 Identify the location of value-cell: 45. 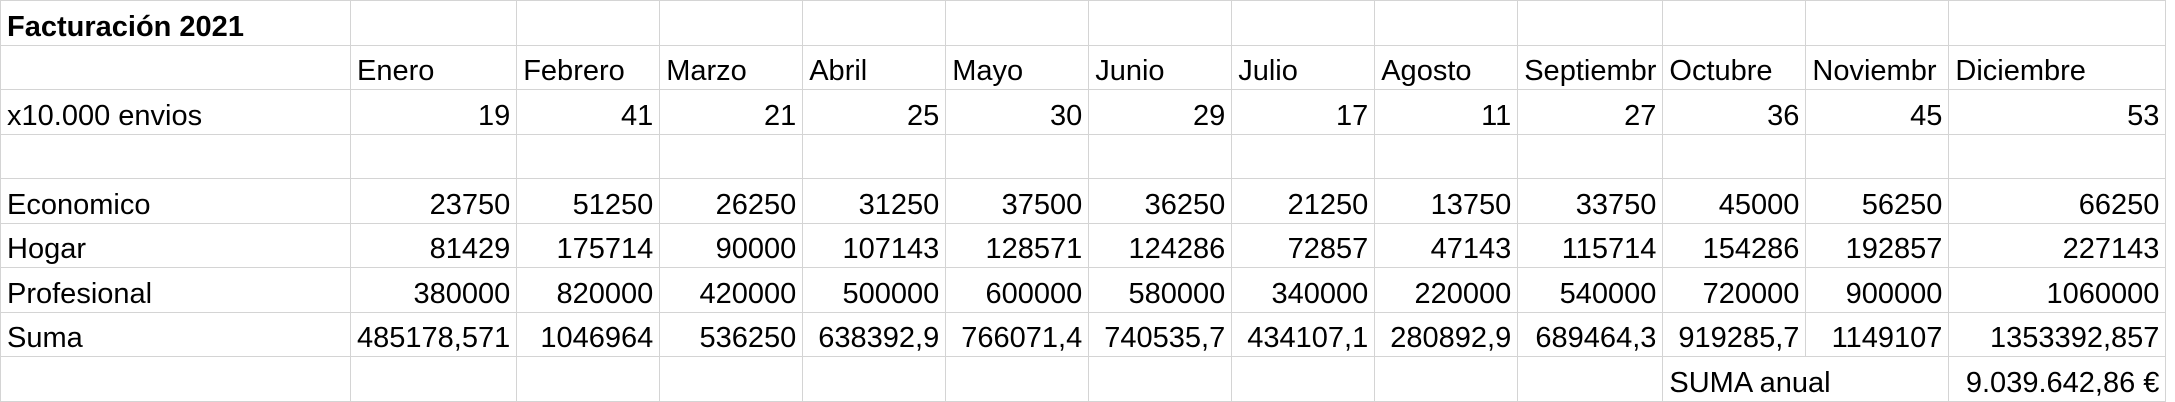
(1877, 112).